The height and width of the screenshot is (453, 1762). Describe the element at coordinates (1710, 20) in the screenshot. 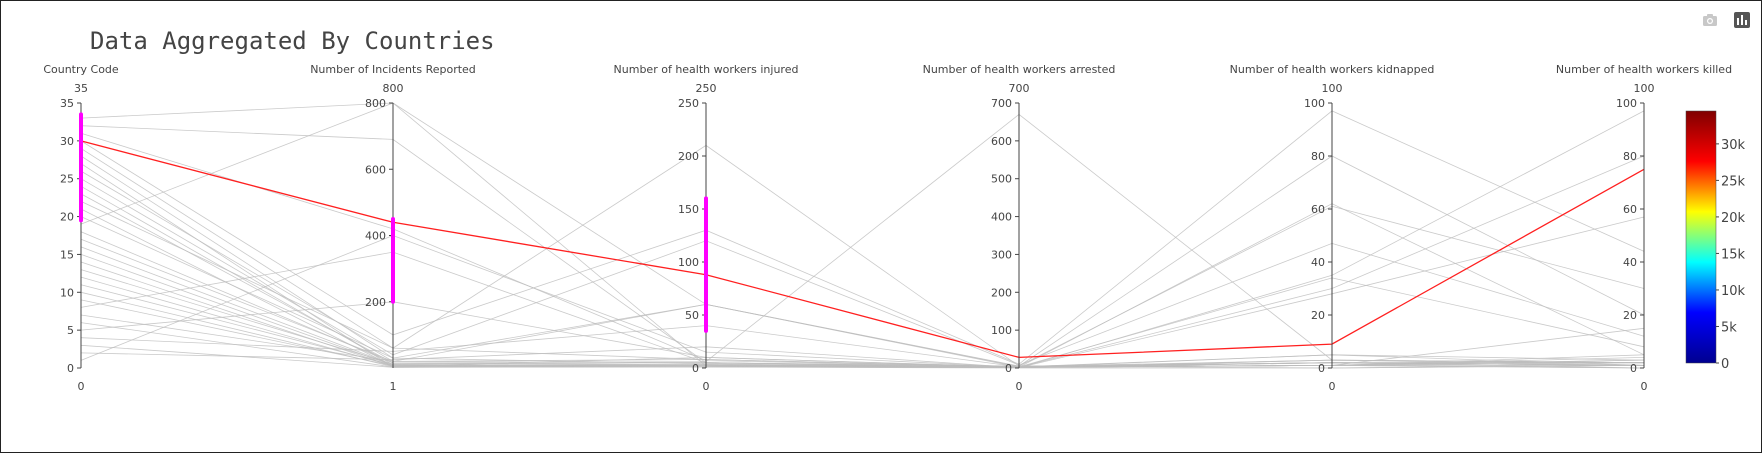

I see `camera-icon` at that location.